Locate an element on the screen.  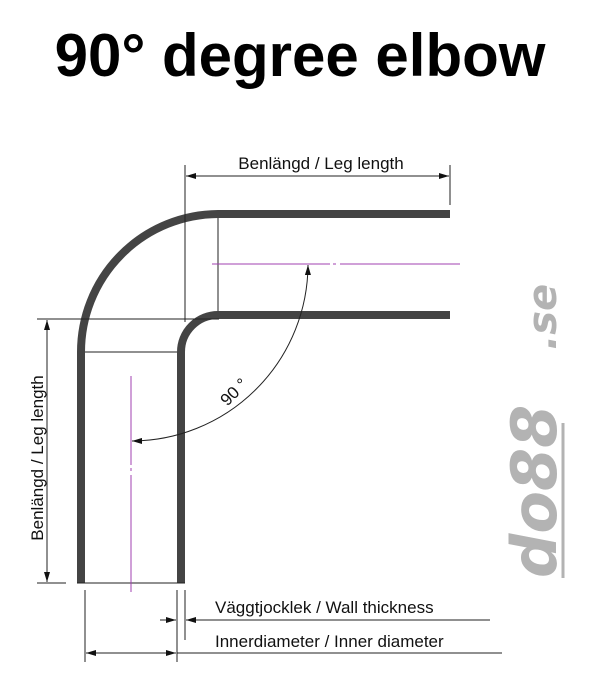
wall-thickness-label: Väggtjocklek / Wall thickness is located at coordinates (324, 607).